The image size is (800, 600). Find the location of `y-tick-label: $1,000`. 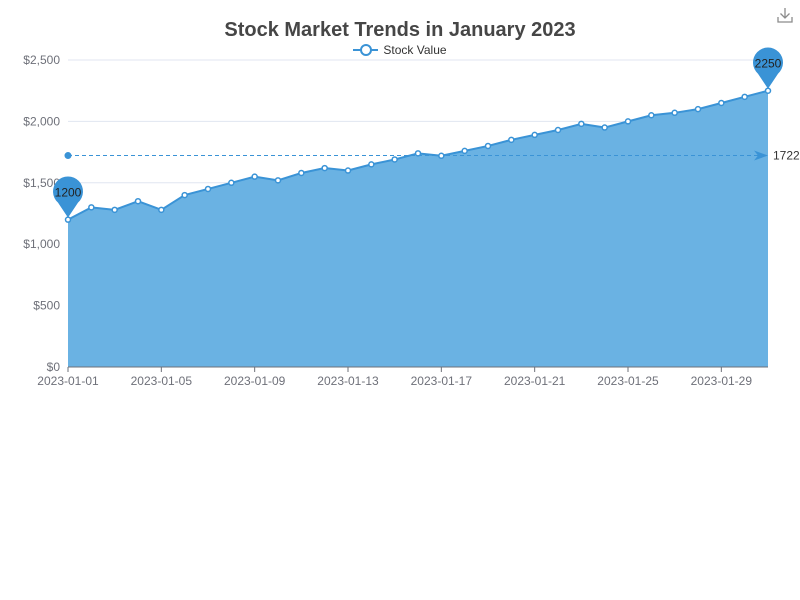

y-tick-label: $1,000 is located at coordinates (41, 244).